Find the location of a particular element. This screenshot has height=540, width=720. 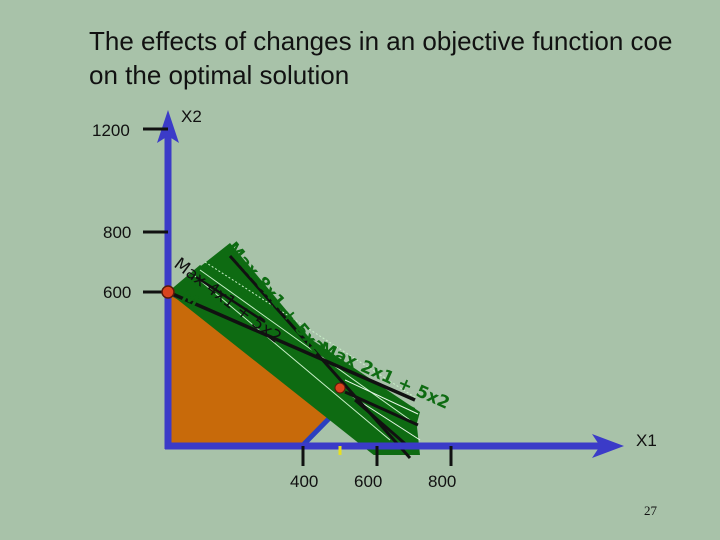

y-tick-label-1200: 1200 is located at coordinates (111, 130).